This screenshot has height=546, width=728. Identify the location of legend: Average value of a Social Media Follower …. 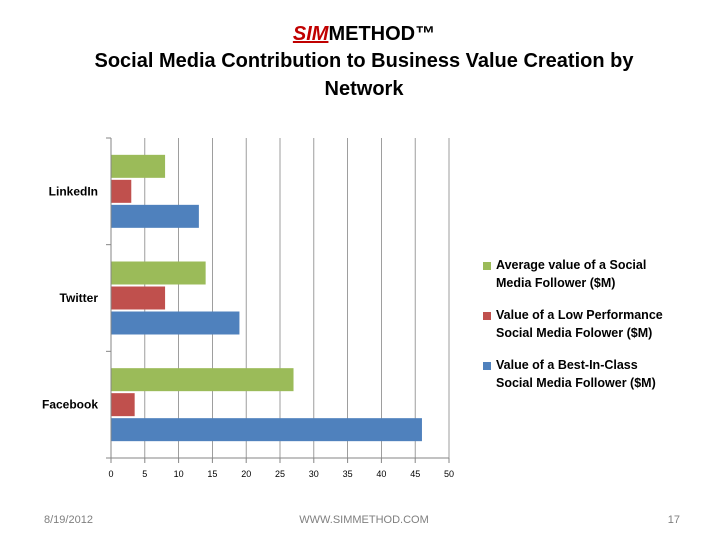
(573, 324).